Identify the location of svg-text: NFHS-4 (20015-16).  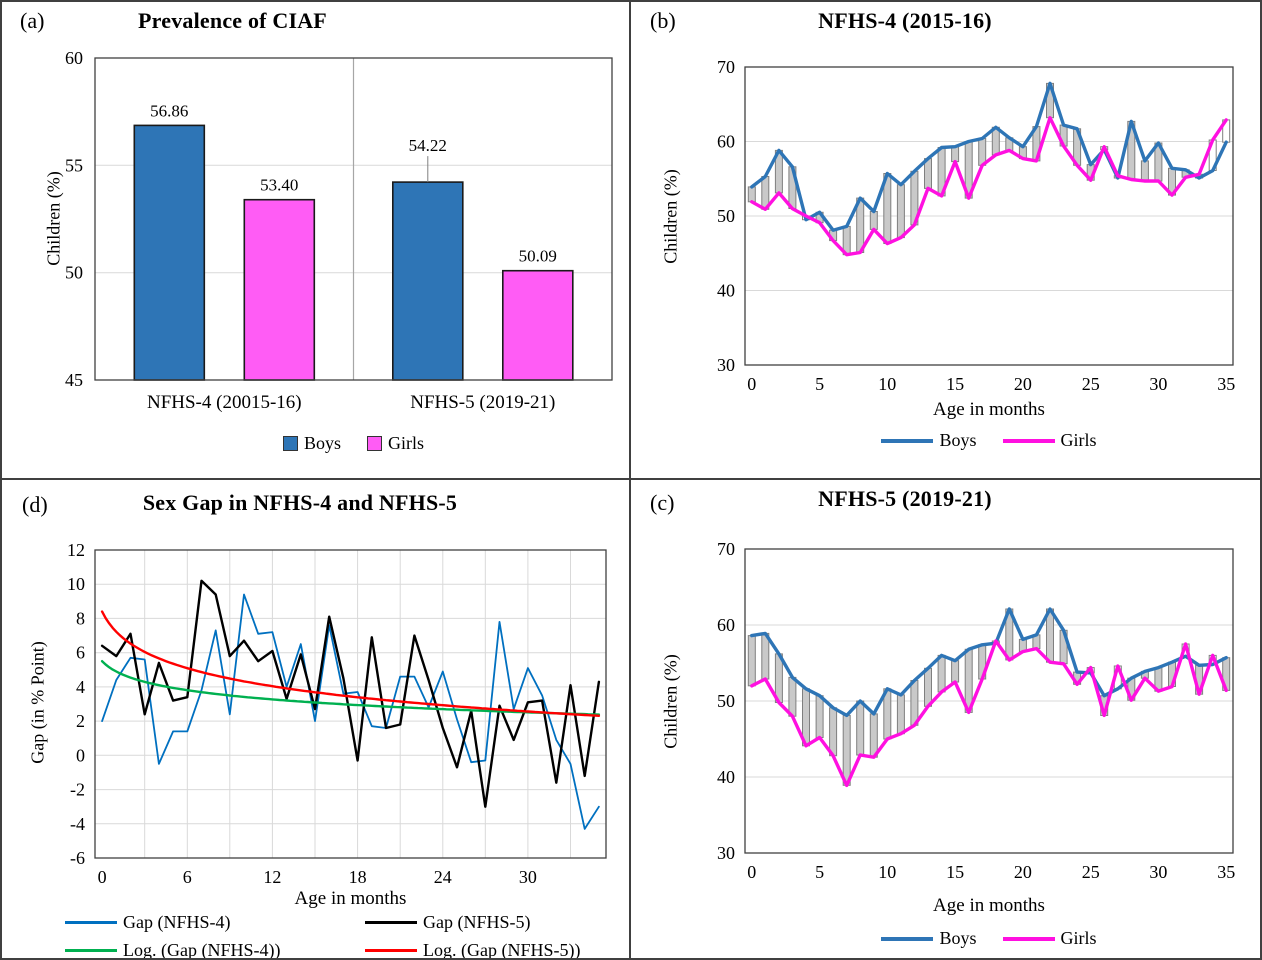
(224, 402).